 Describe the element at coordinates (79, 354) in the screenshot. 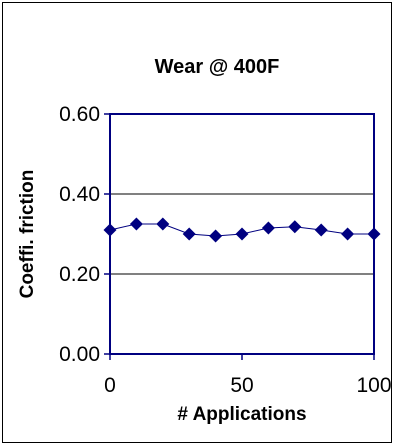

I see `y-tick-label: 0.00` at that location.